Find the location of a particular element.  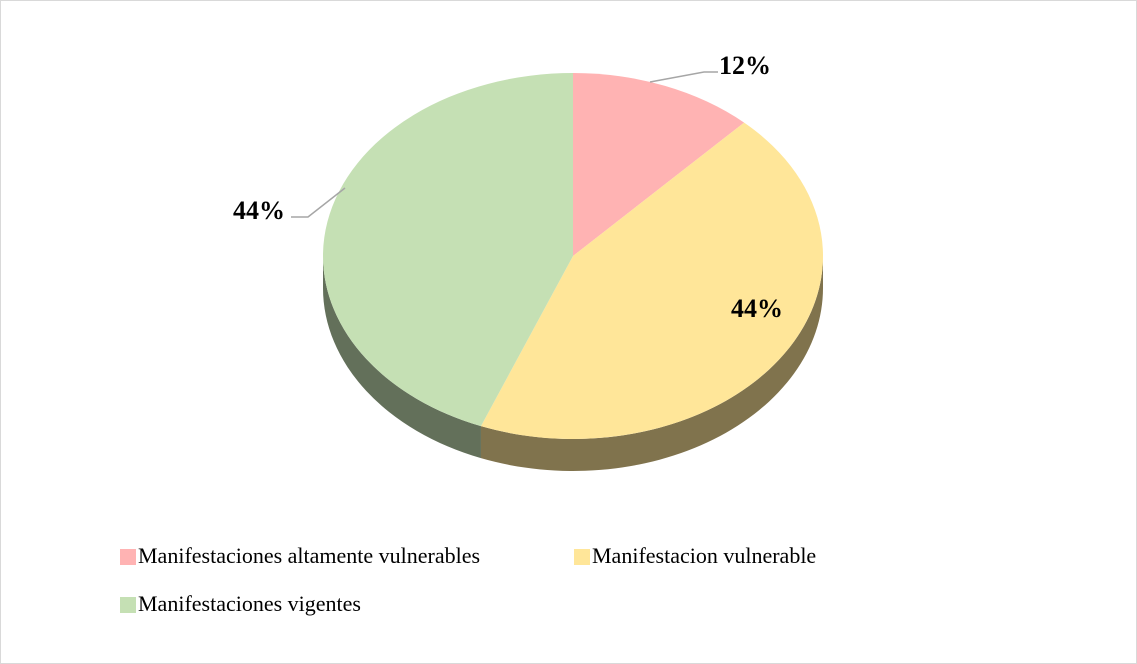

legend-label: Manifestaciones vigentes is located at coordinates (249, 603).